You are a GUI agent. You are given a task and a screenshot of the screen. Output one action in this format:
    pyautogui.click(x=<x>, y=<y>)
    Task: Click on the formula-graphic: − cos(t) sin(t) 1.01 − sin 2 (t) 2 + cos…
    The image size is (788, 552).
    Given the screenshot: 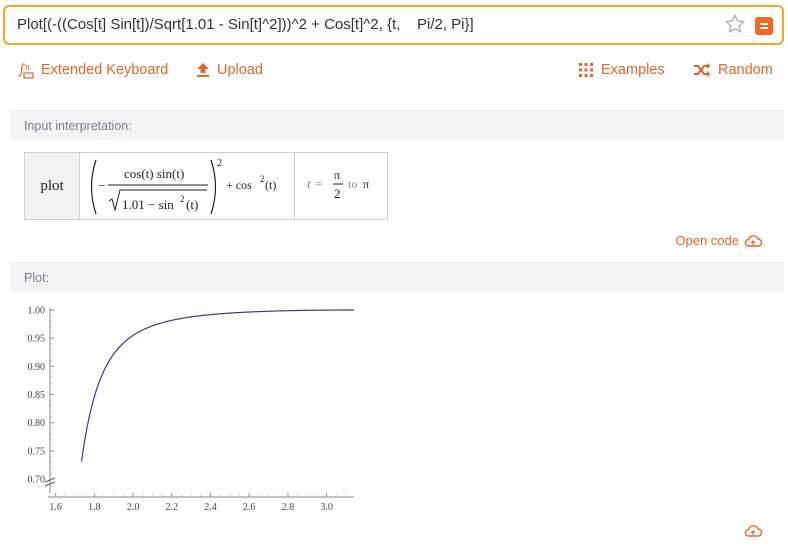 What is the action you would take?
    pyautogui.click(x=183, y=186)
    